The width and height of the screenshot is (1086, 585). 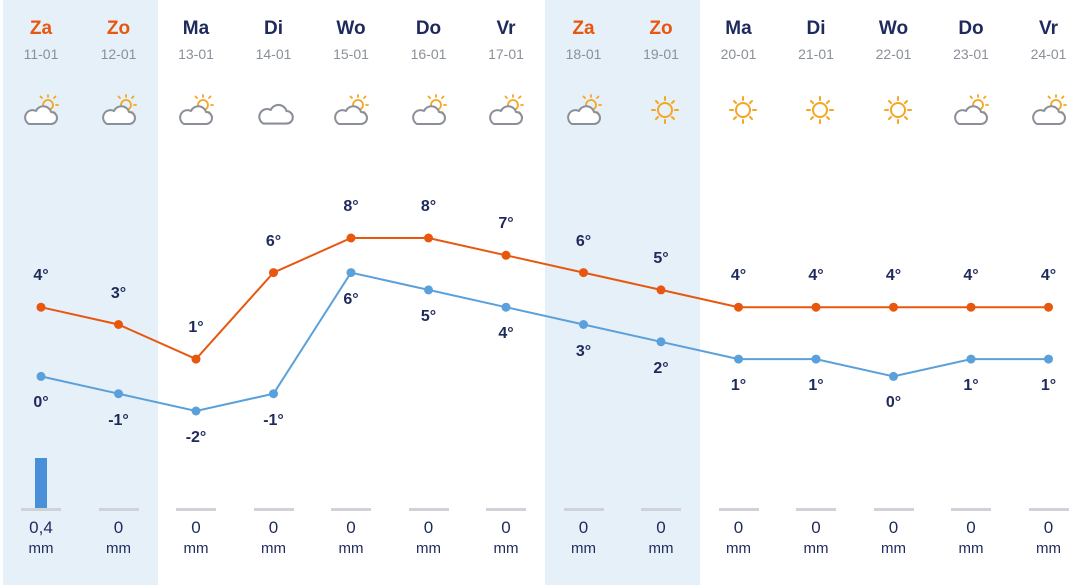 What do you see at coordinates (661, 368) in the screenshot?
I see `min-temp-label: 2°` at bounding box center [661, 368].